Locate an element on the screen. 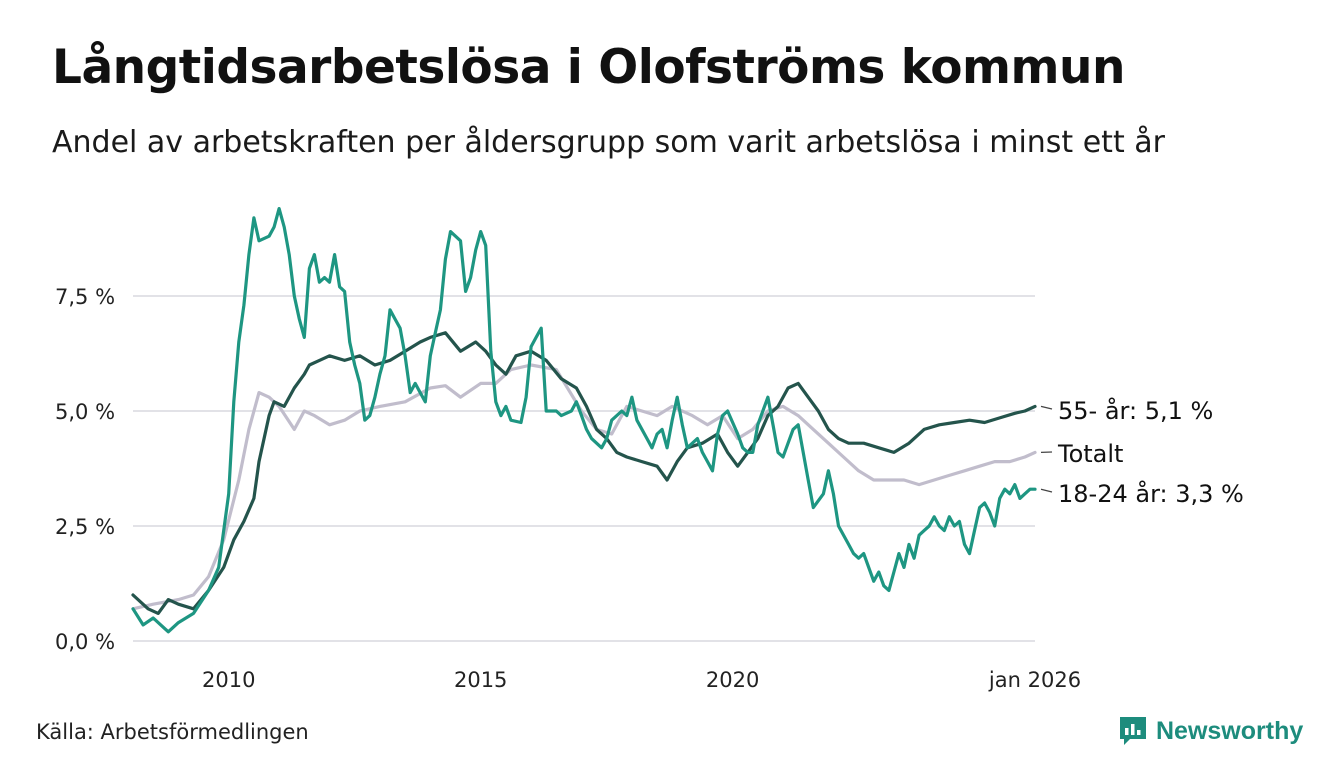 The image size is (1340, 780). source-note: Källa: Arbetsförmedlingen is located at coordinates (172, 732).